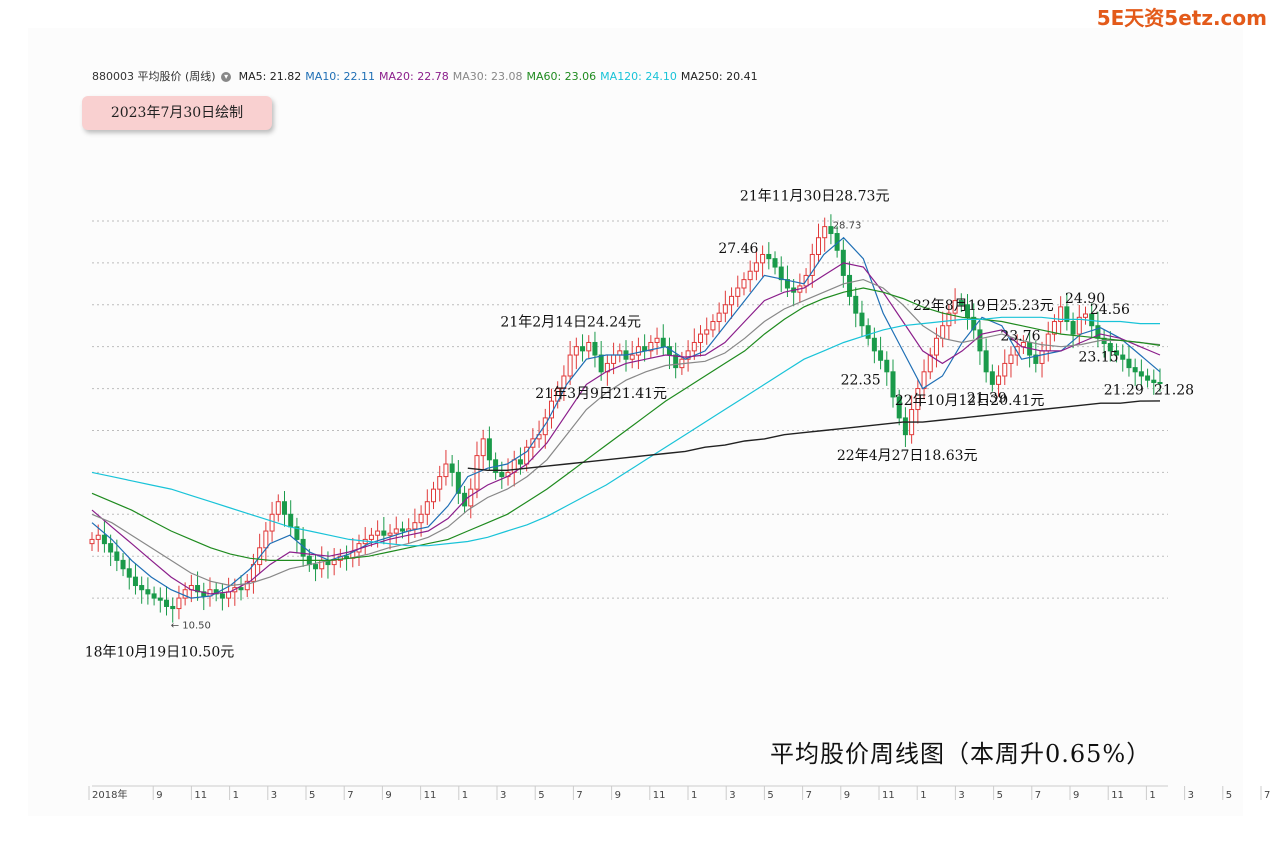 This screenshot has height=864, width=1273. Describe the element at coordinates (861, 380) in the screenshot. I see `chart-annotation: 22.35` at that location.